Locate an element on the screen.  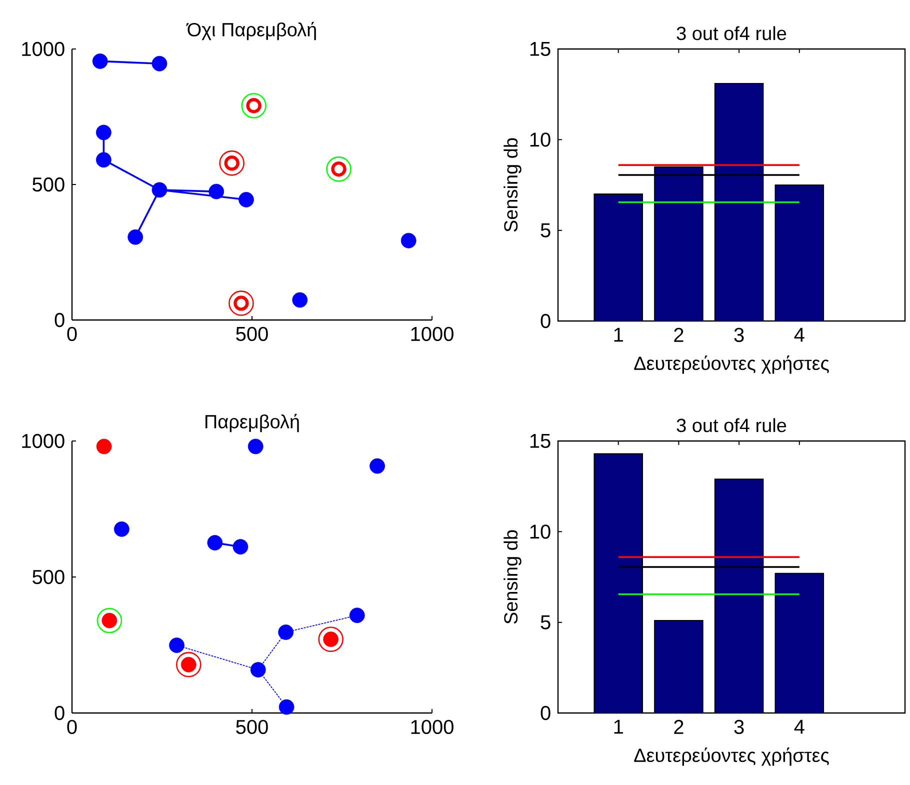
chart-title: Παρεμβολή is located at coordinates (252, 423).